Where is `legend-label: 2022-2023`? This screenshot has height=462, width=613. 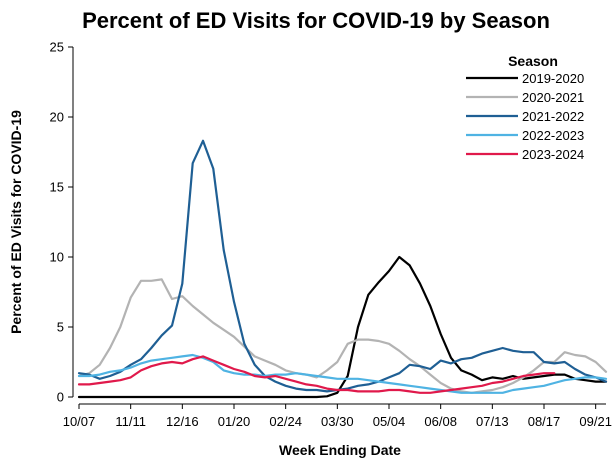 legend-label: 2022-2023 is located at coordinates (553, 135).